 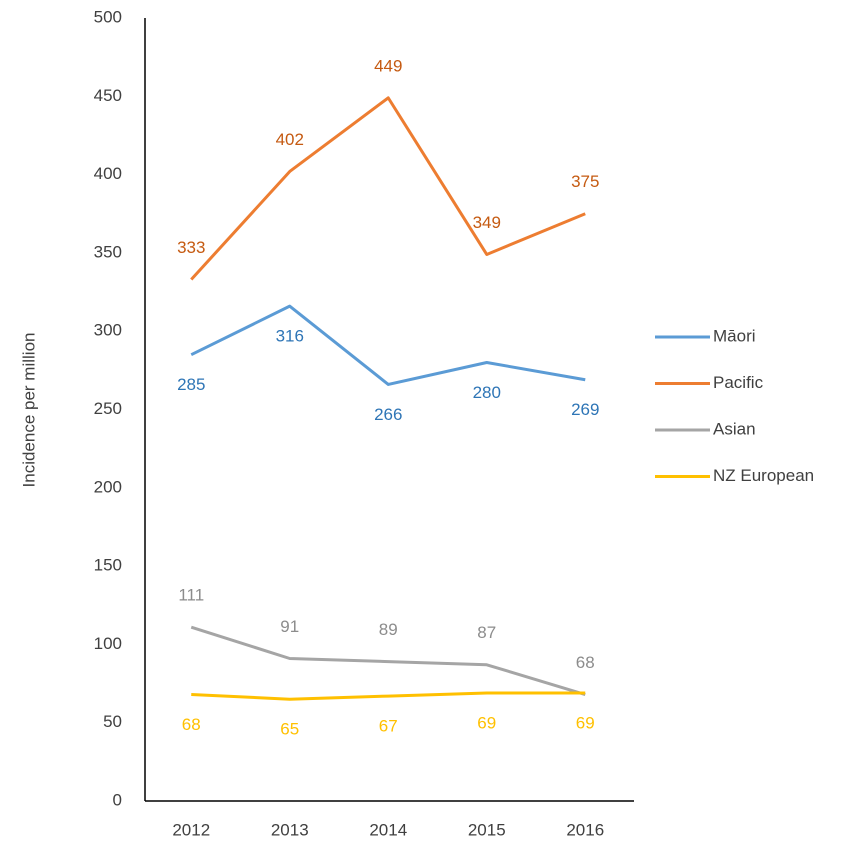 I want to click on data-label: 87, so click(x=486, y=632).